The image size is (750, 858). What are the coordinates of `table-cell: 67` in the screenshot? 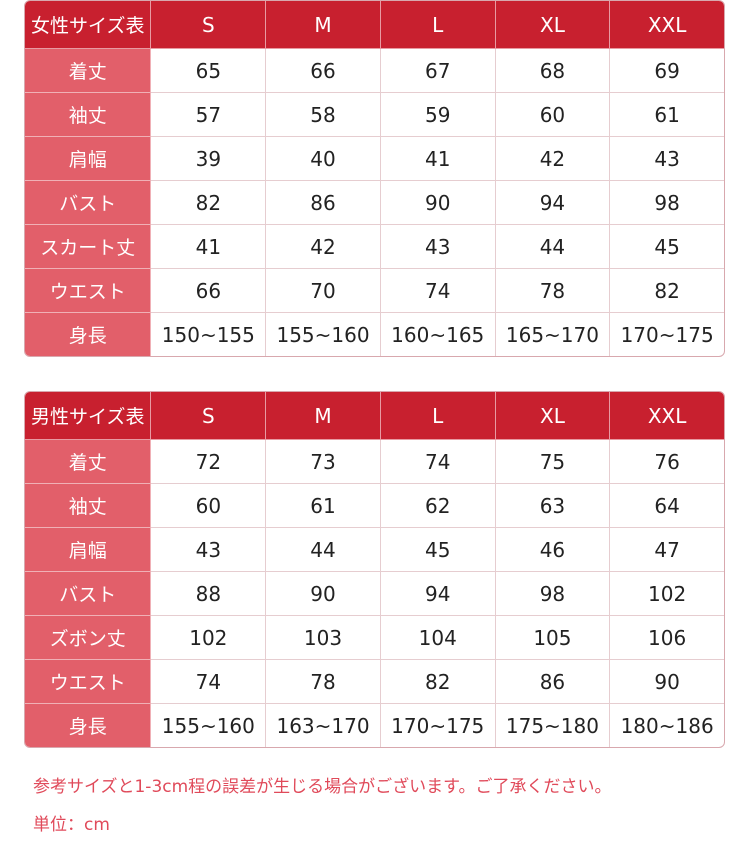 It's located at (438, 71).